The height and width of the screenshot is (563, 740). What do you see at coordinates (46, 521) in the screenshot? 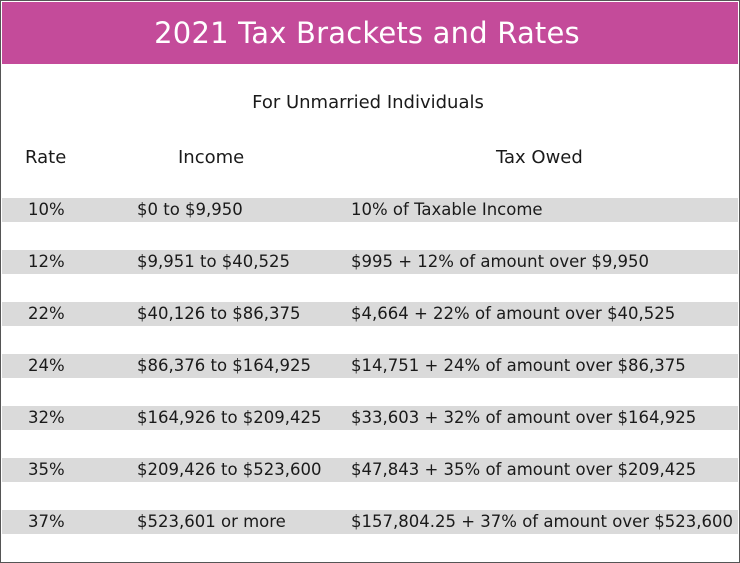
I see `rate-cell: 37%` at bounding box center [46, 521].